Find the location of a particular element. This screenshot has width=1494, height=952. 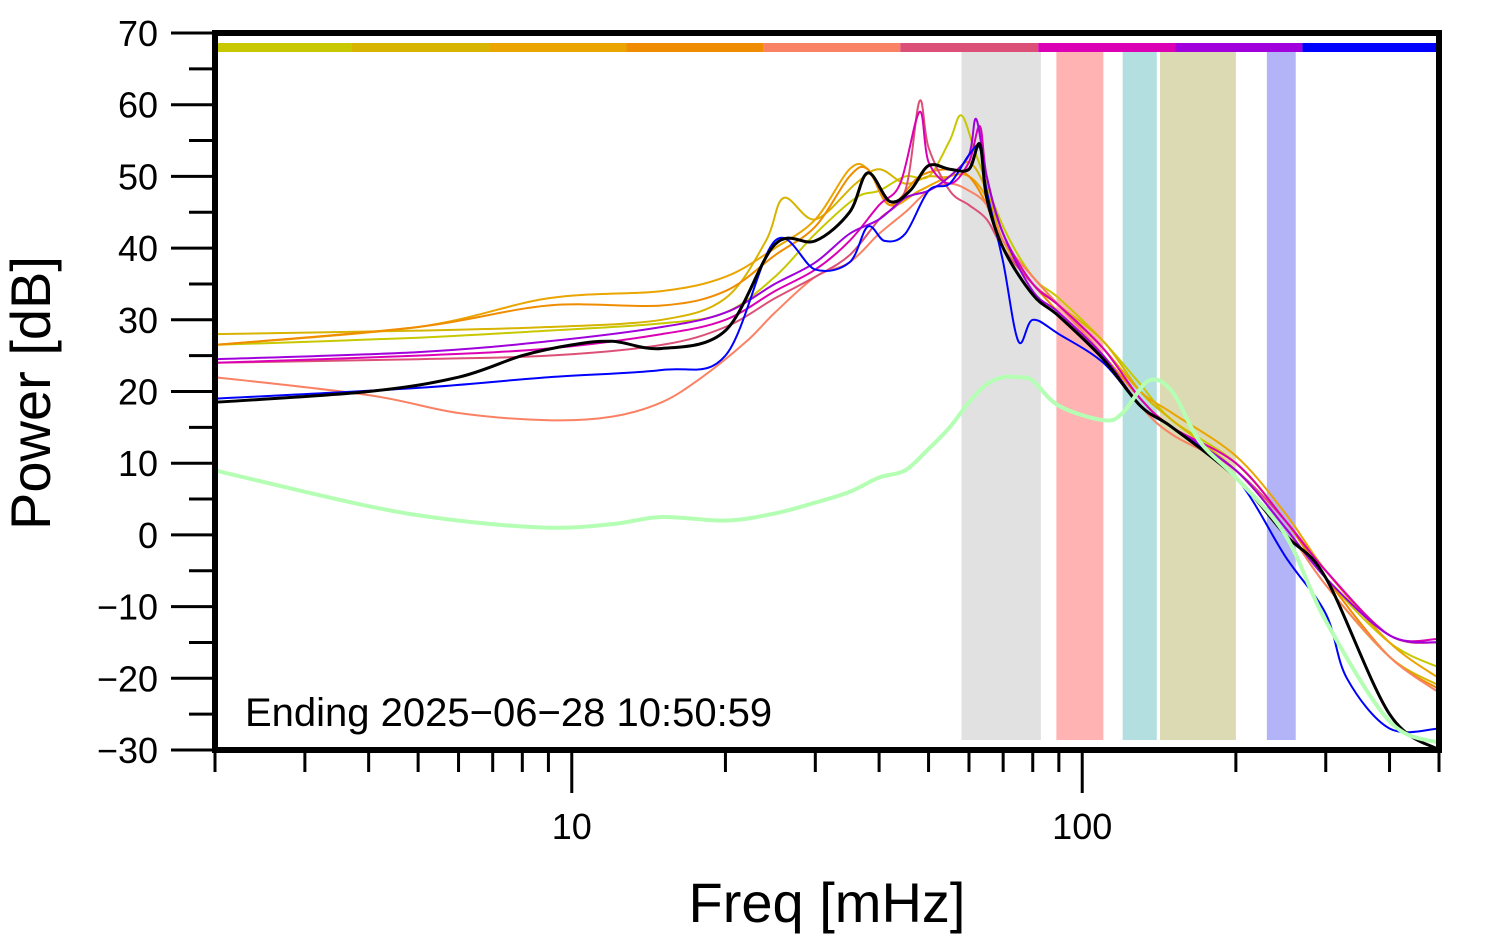

y-tick-label: 20 is located at coordinates (138, 392).